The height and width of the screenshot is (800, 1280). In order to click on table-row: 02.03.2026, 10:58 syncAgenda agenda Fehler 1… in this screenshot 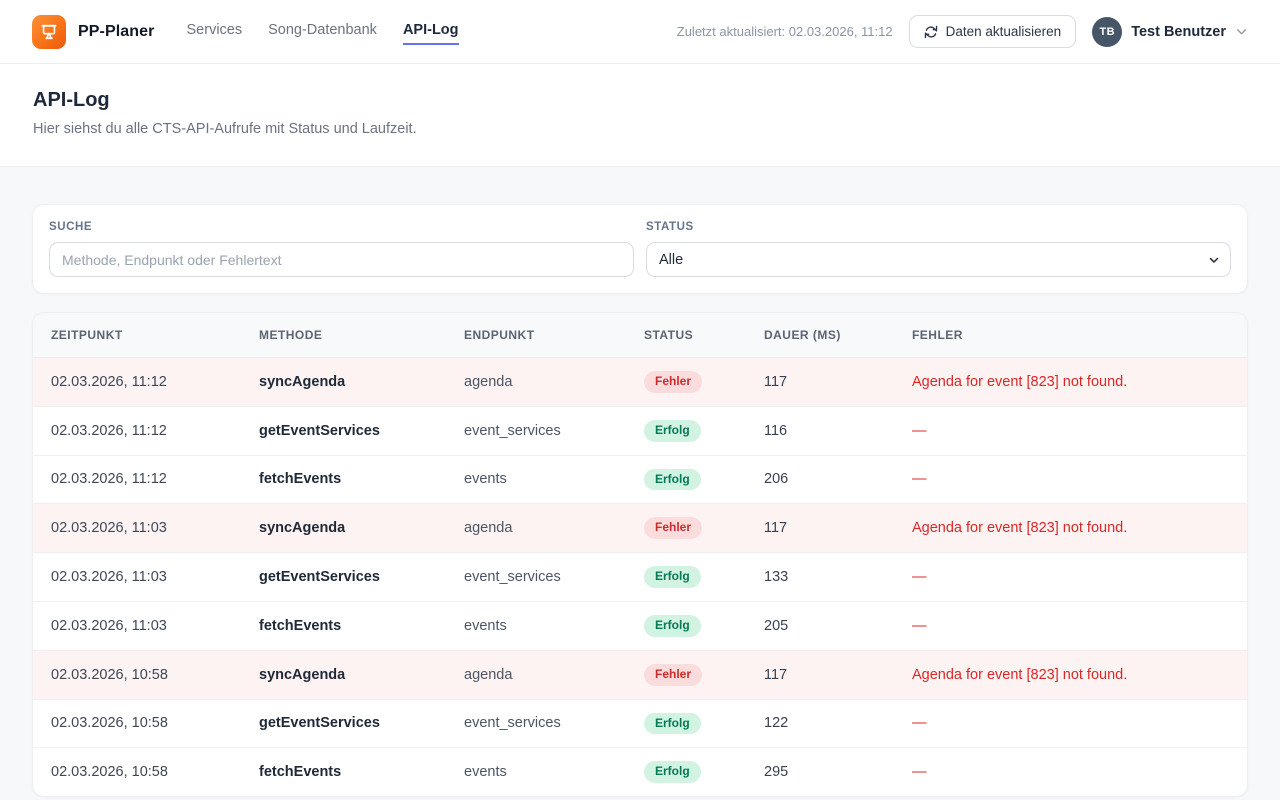, I will do `click(640, 675)`.